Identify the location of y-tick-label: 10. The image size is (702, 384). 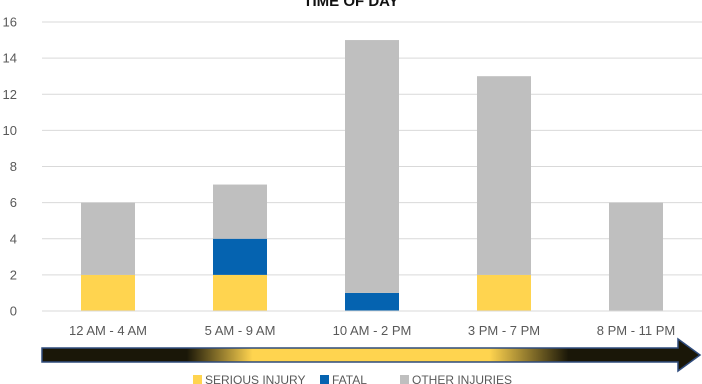
(10, 130).